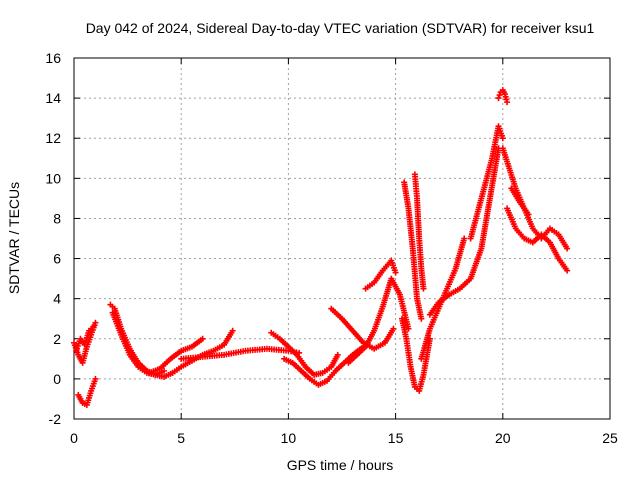  Describe the element at coordinates (503, 438) in the screenshot. I see `x-tick-label: 20` at that location.